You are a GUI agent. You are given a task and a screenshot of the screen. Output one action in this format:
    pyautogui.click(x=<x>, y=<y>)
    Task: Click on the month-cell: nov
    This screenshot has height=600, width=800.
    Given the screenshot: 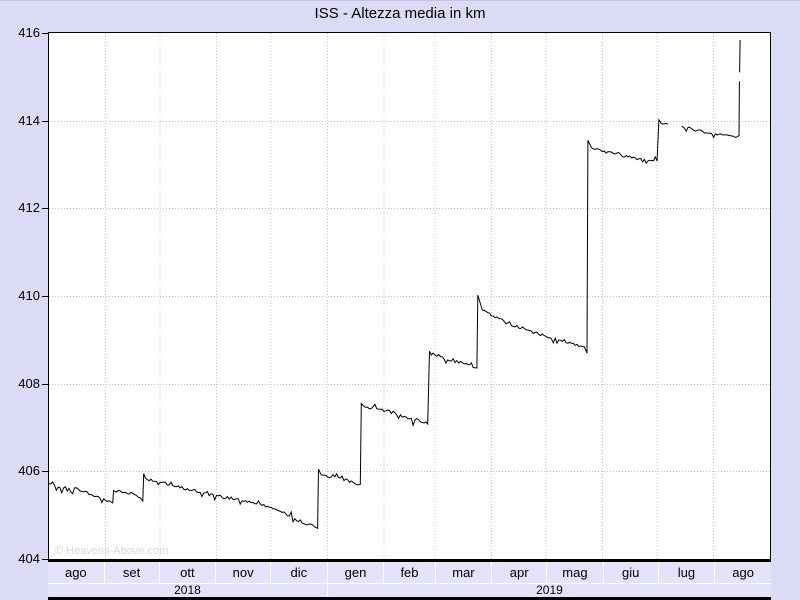 What is the action you would take?
    pyautogui.click(x=244, y=572)
    